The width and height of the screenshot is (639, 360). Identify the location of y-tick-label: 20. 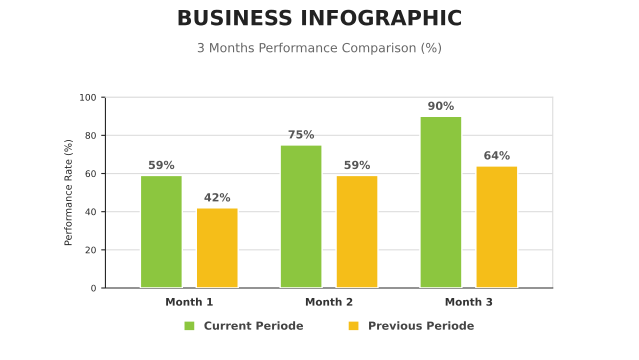
(91, 250).